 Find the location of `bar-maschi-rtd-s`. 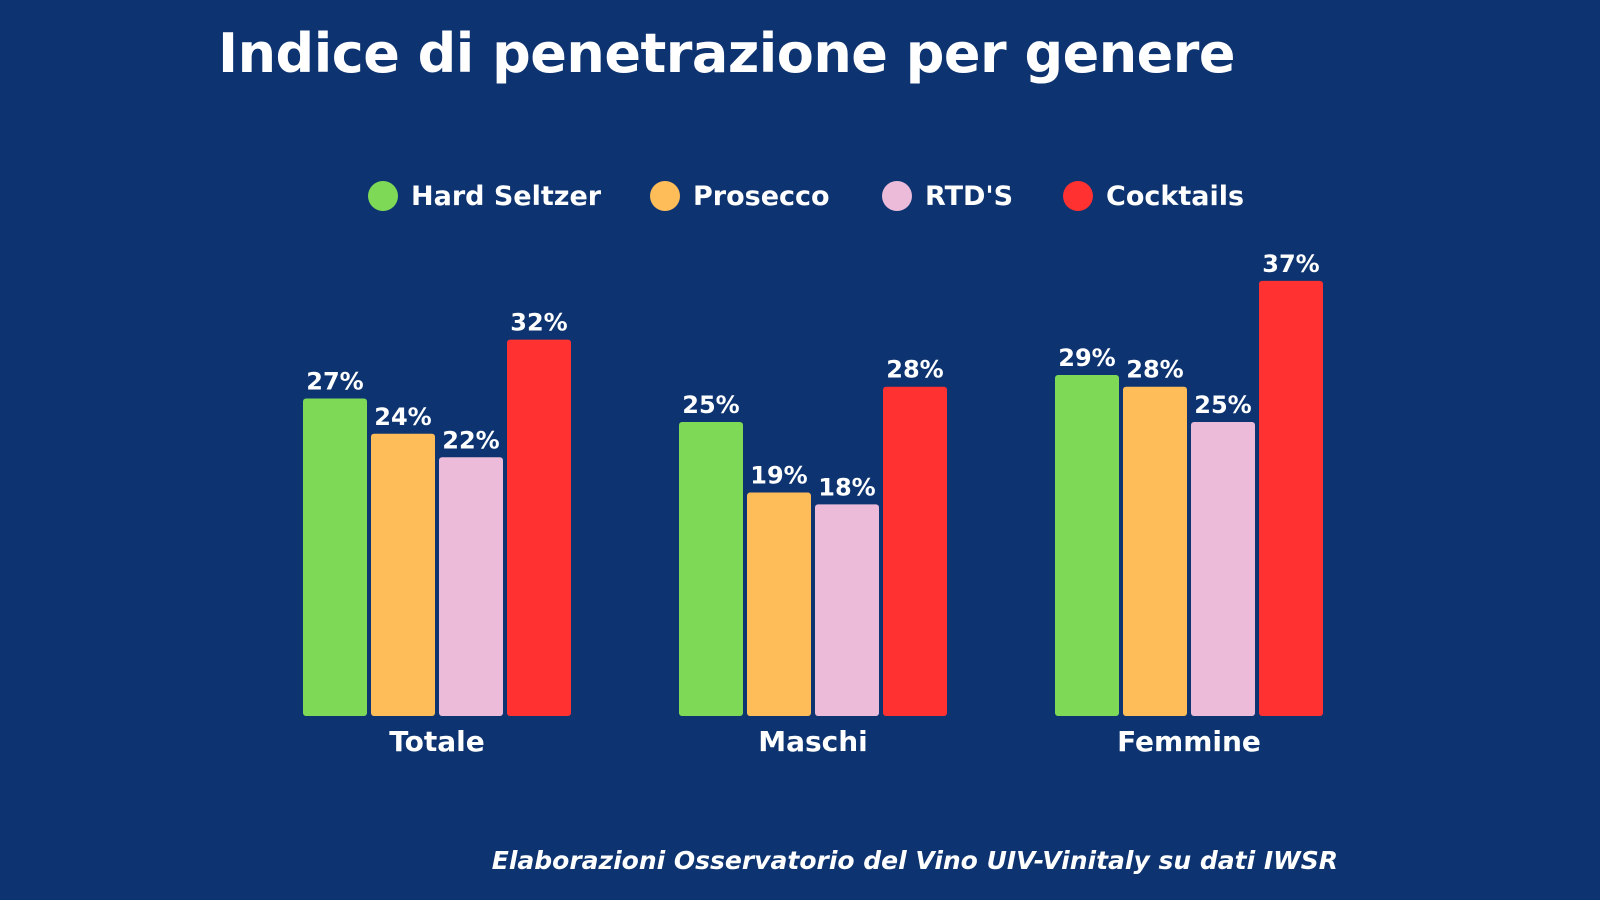

bar-maschi-rtd-s is located at coordinates (847, 610).